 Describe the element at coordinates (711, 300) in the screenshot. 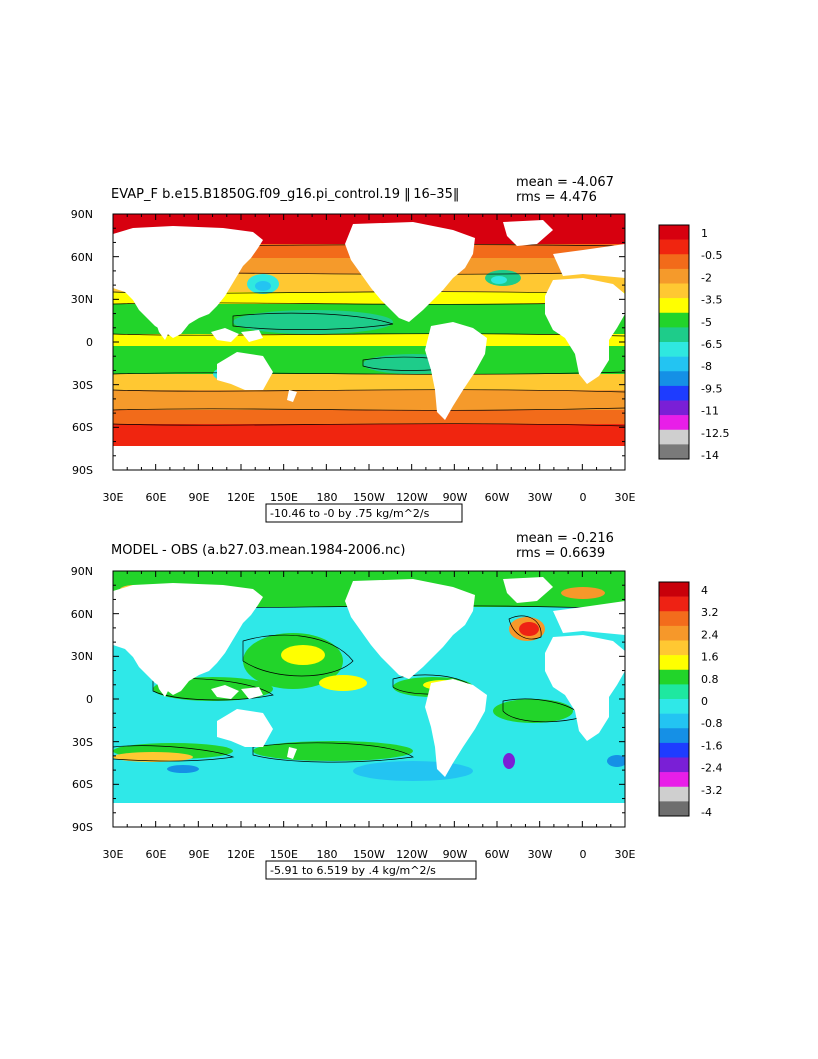

I see `colorbar-label: -3.5` at that location.